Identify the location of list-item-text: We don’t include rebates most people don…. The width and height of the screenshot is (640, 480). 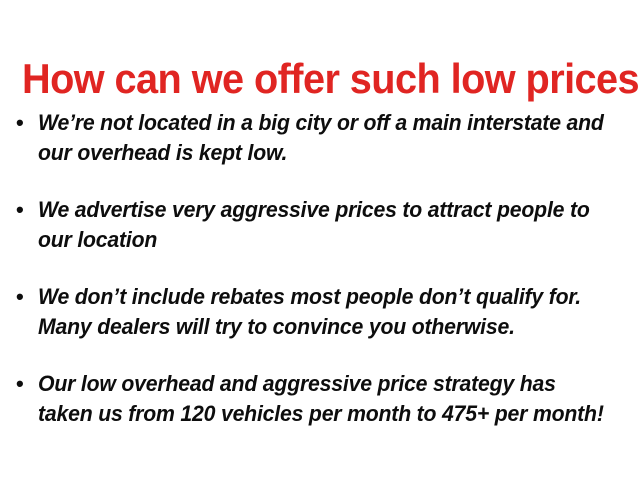
(309, 311).